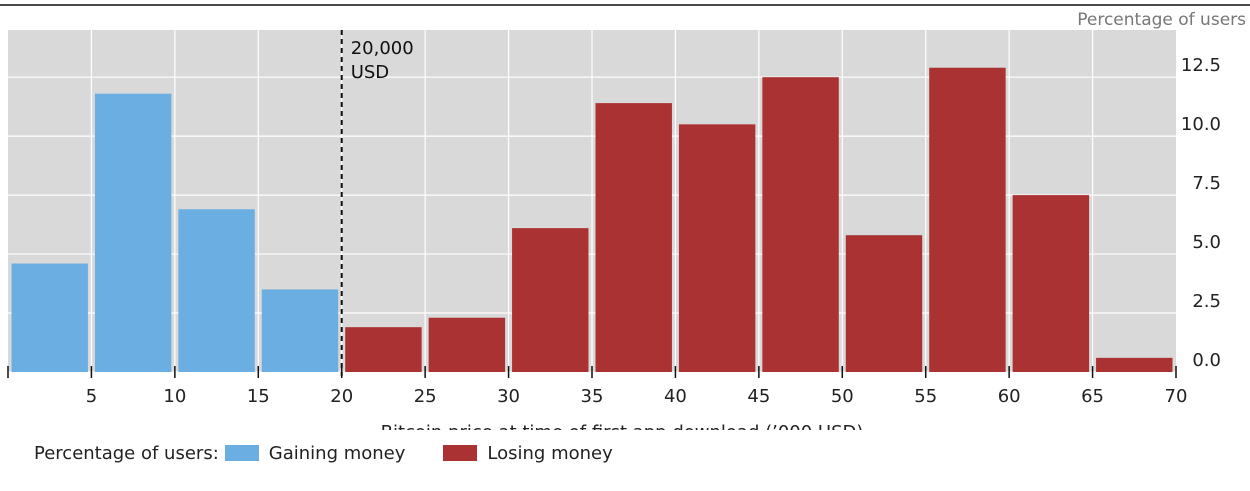 The image size is (1250, 491). Describe the element at coordinates (382, 48) in the screenshot. I see `annotation-label-line1: 20,000` at that location.